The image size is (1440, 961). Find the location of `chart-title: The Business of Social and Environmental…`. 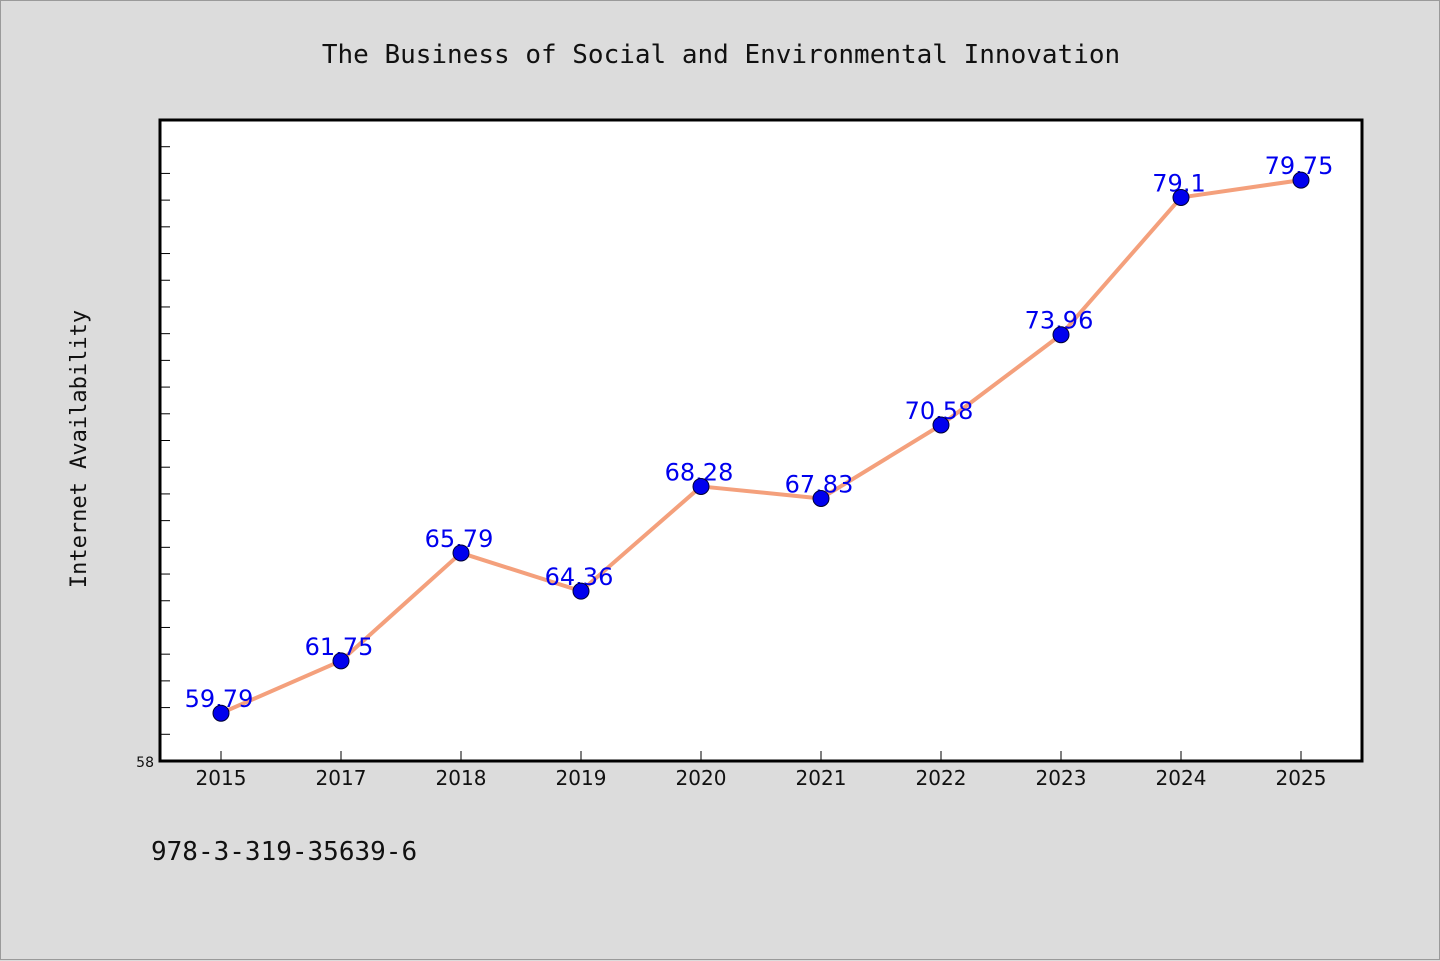

chart-title: The Business of Social and Environmental… is located at coordinates (721, 55).